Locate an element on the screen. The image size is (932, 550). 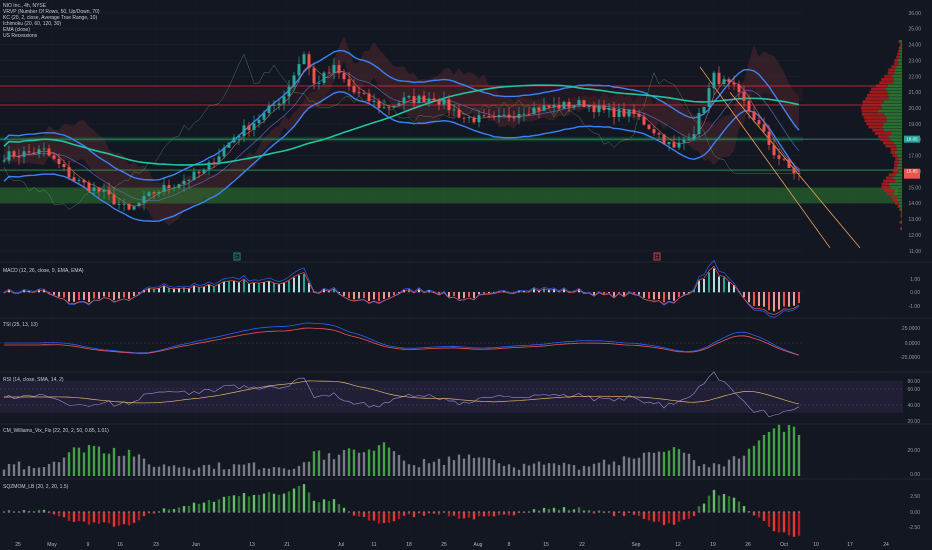
legend-symbol: NIO Inc., 4h, NYSE is located at coordinates (25, 6).